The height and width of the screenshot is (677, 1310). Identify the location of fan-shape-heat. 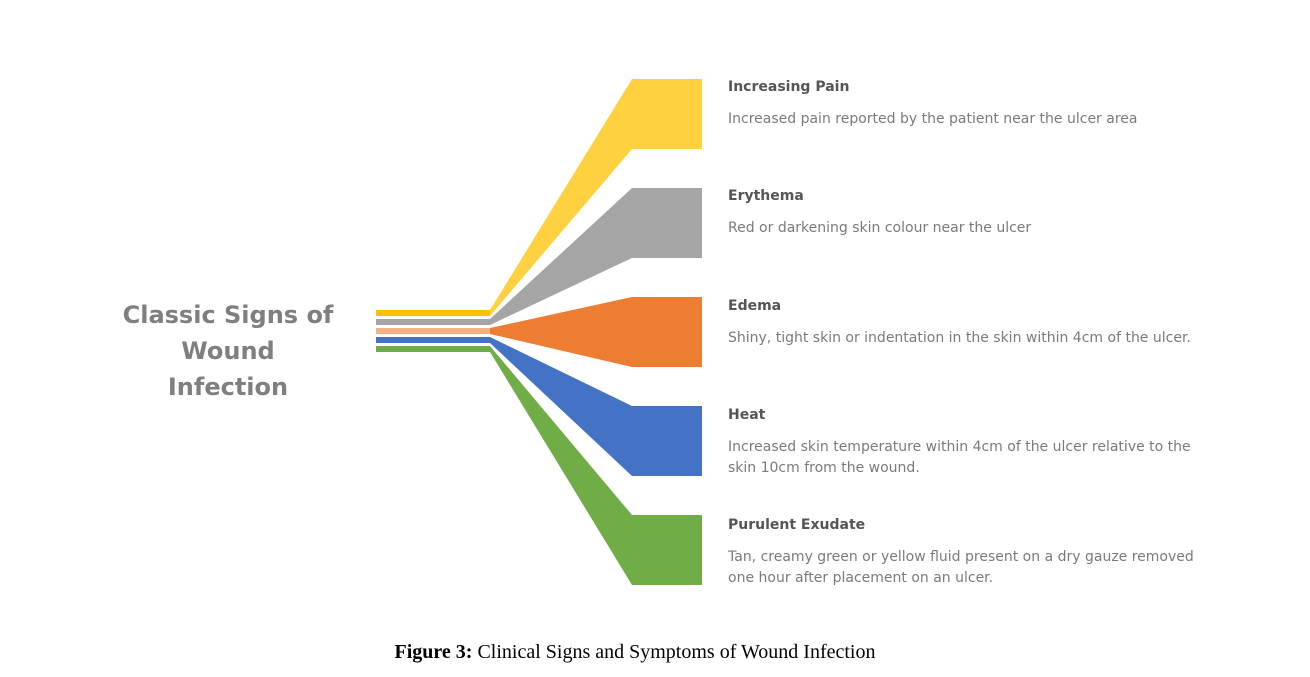
(596, 406).